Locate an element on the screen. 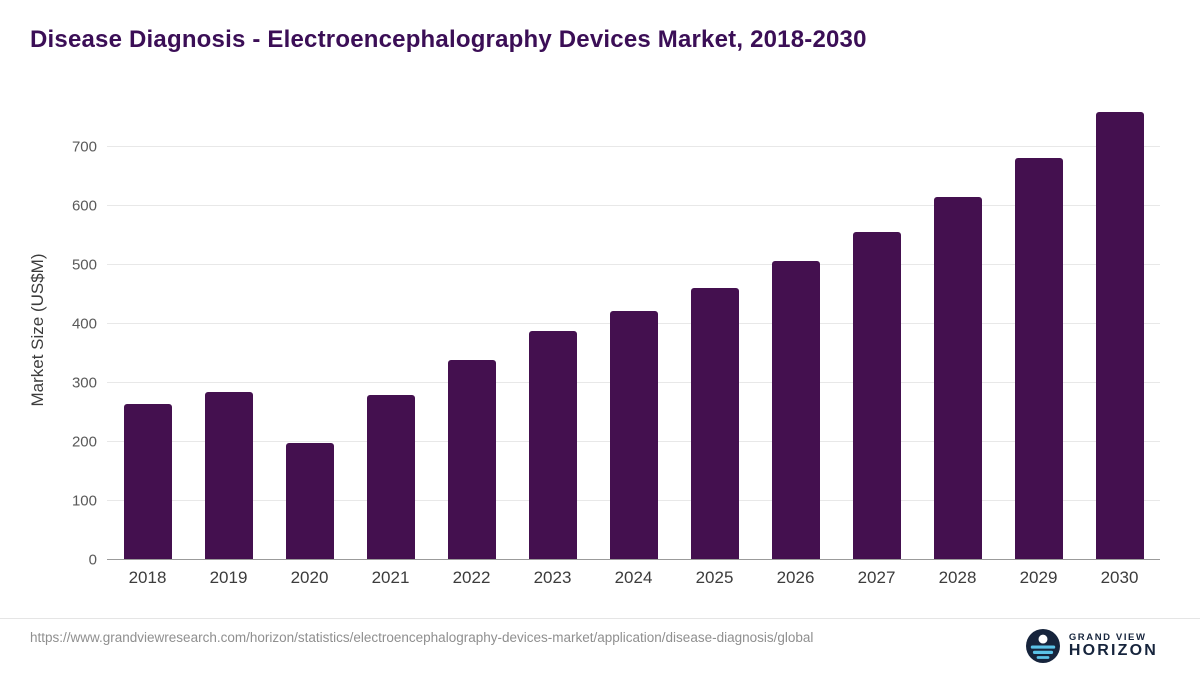 The height and width of the screenshot is (675, 1200). bar-2020 is located at coordinates (309, 501).